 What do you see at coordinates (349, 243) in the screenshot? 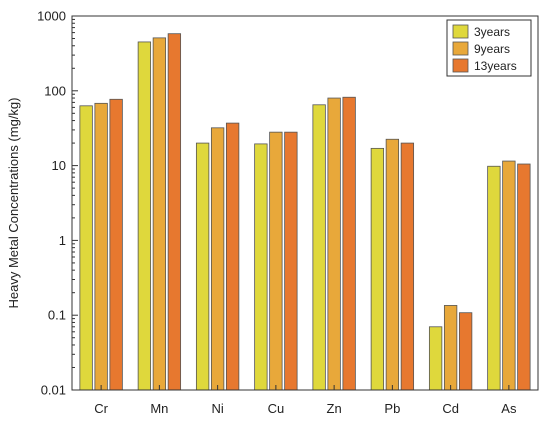
I see `bar-zn-13years` at bounding box center [349, 243].